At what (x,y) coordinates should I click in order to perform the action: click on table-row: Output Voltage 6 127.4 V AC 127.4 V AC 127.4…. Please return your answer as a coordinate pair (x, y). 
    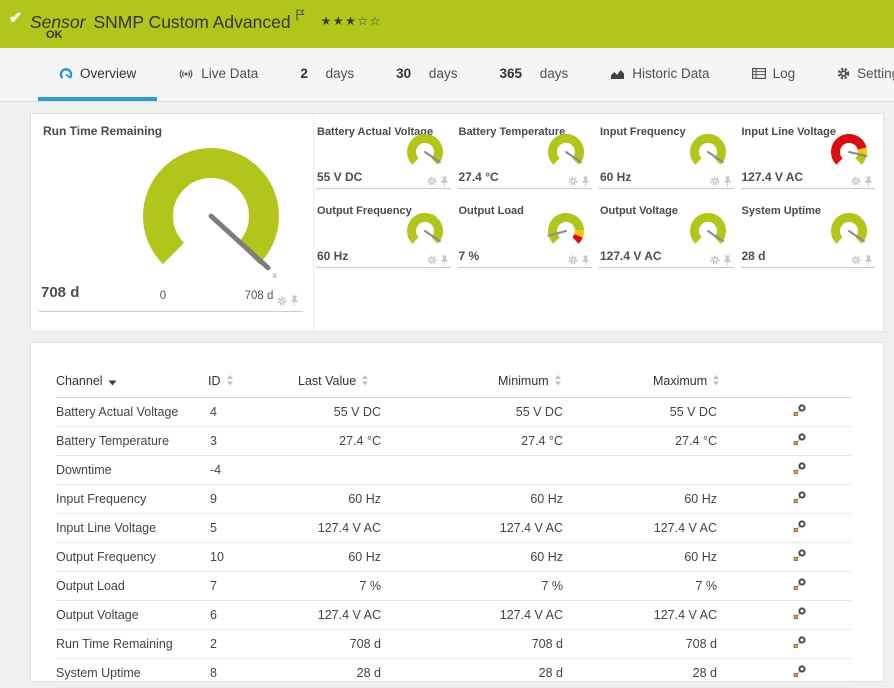
    Looking at the image, I should click on (453, 615).